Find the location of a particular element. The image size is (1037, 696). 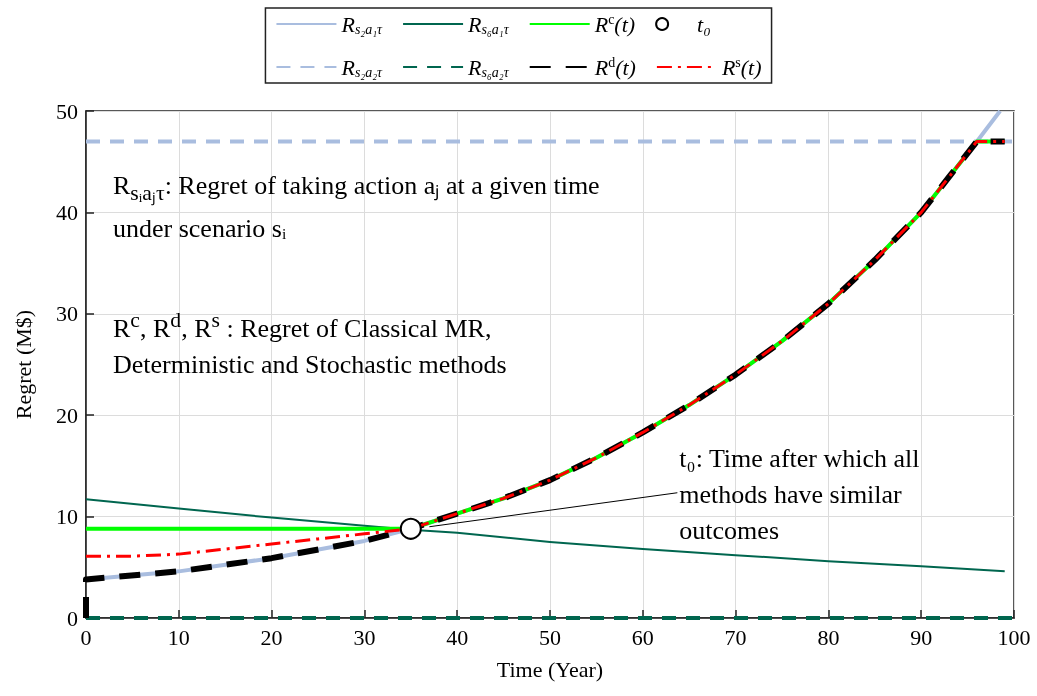

legend-label: Rs₆a₂τ is located at coordinates (488, 67).